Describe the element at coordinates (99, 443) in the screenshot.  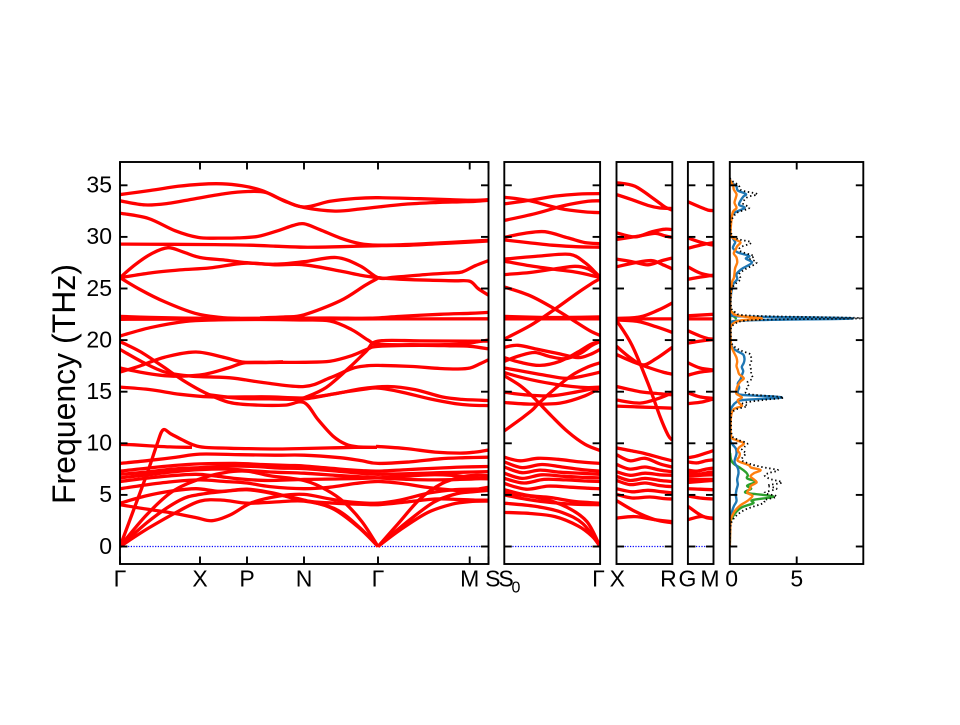
I see `svg-text: 10` at that location.